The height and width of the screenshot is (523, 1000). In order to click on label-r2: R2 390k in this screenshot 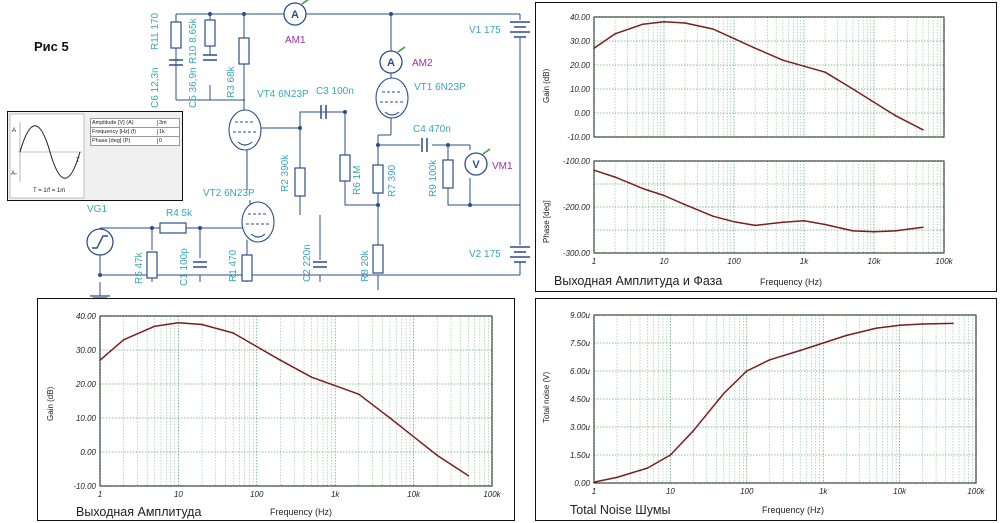, I will do `click(285, 173)`.